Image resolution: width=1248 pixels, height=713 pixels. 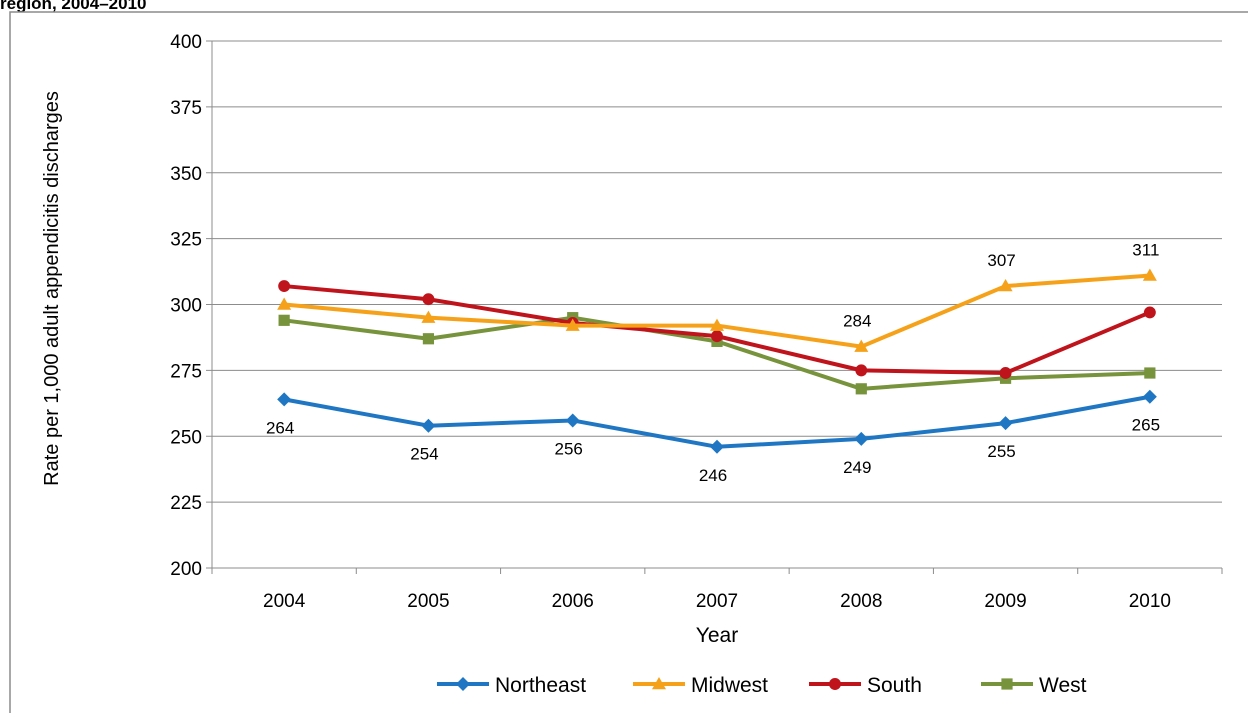 What do you see at coordinates (73, 6) in the screenshot?
I see `chart-title: region, 2004–2010` at bounding box center [73, 6].